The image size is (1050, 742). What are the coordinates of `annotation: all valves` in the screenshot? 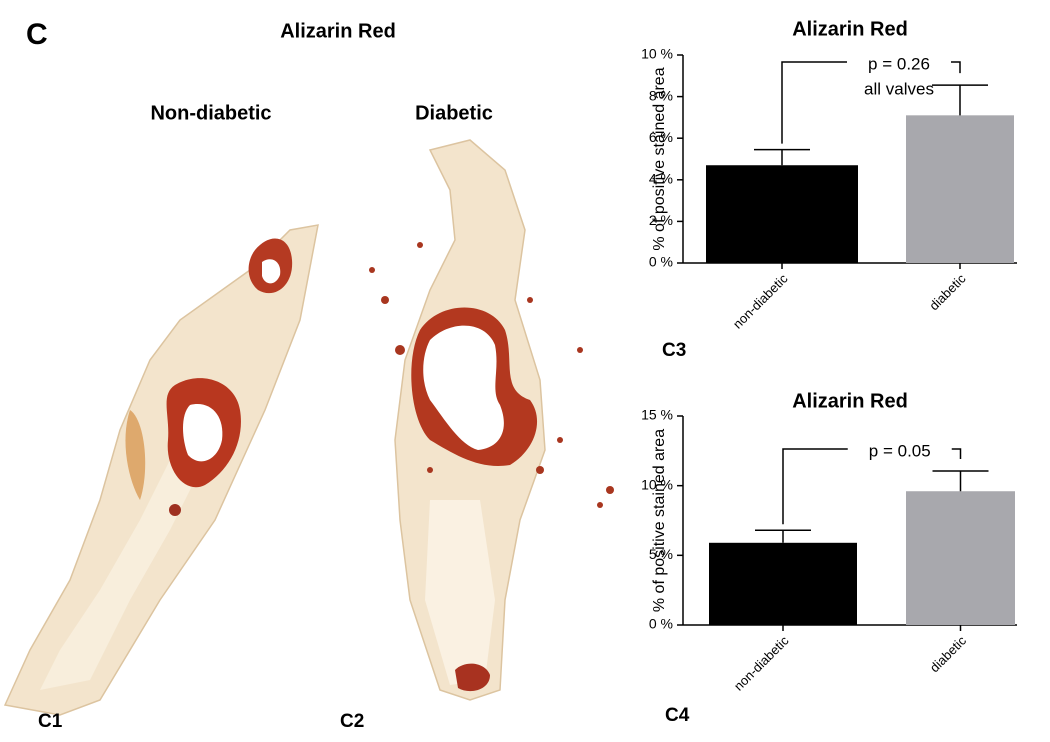 It's located at (899, 88).